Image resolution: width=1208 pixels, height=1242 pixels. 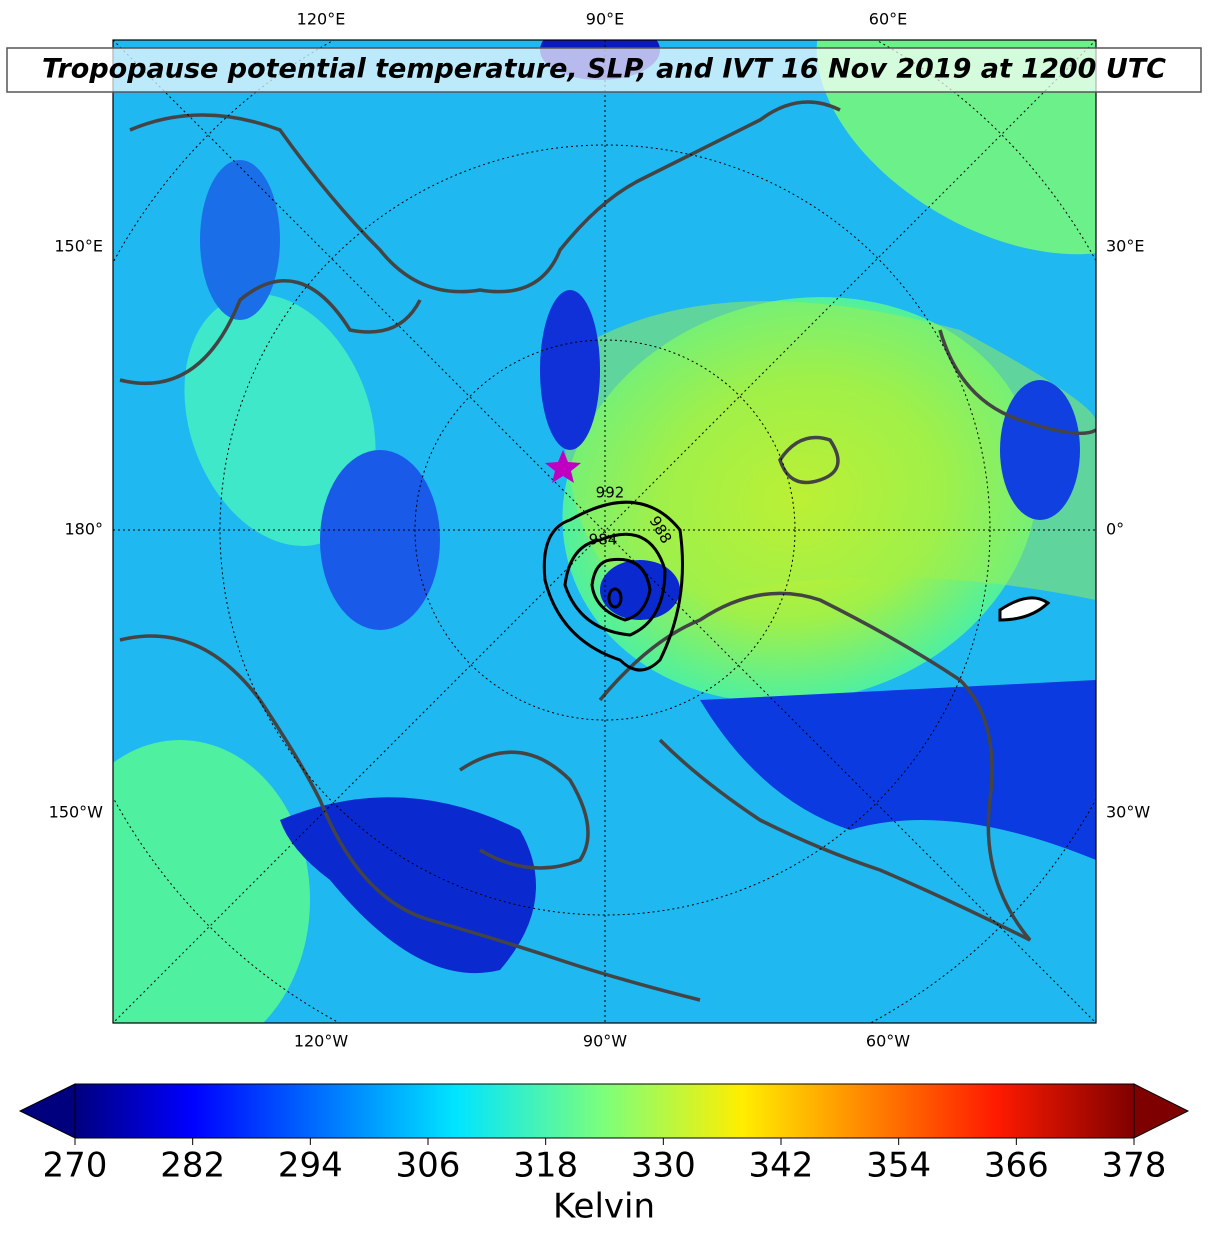 I want to click on title-box, so click(x=604, y=70).